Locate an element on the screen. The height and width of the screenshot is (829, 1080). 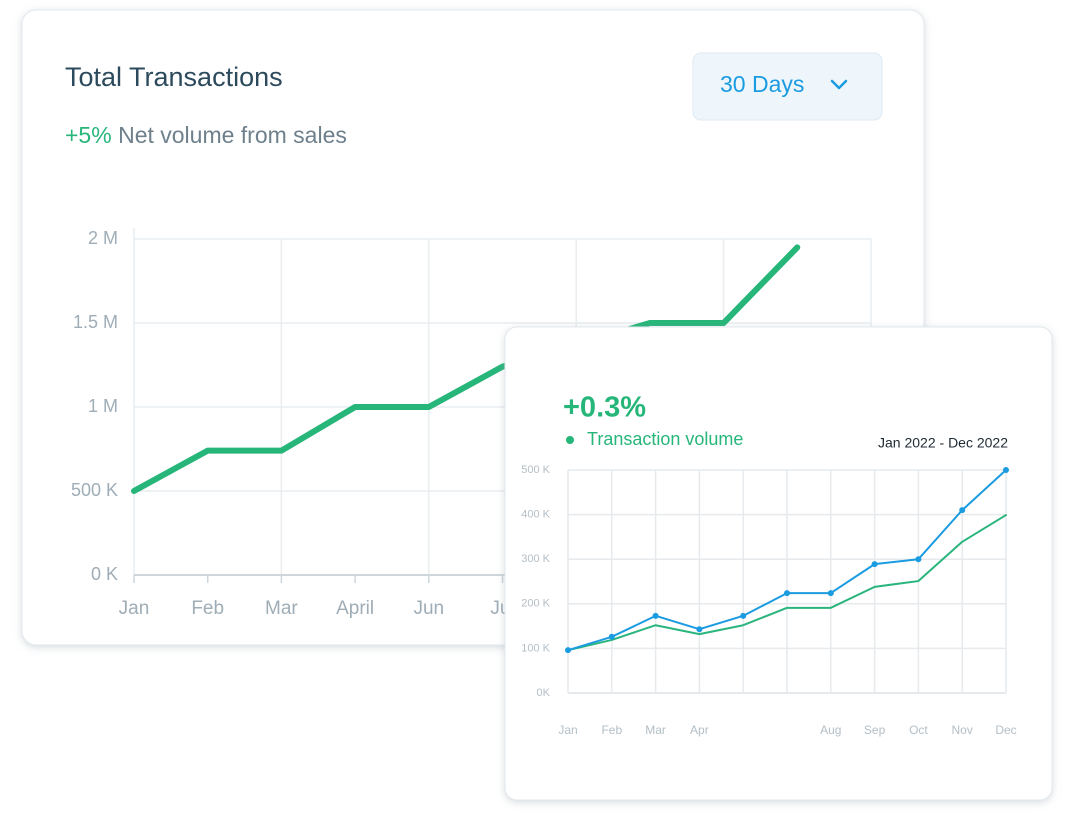
subtitle: +5% Net volume from sales is located at coordinates (206, 135).